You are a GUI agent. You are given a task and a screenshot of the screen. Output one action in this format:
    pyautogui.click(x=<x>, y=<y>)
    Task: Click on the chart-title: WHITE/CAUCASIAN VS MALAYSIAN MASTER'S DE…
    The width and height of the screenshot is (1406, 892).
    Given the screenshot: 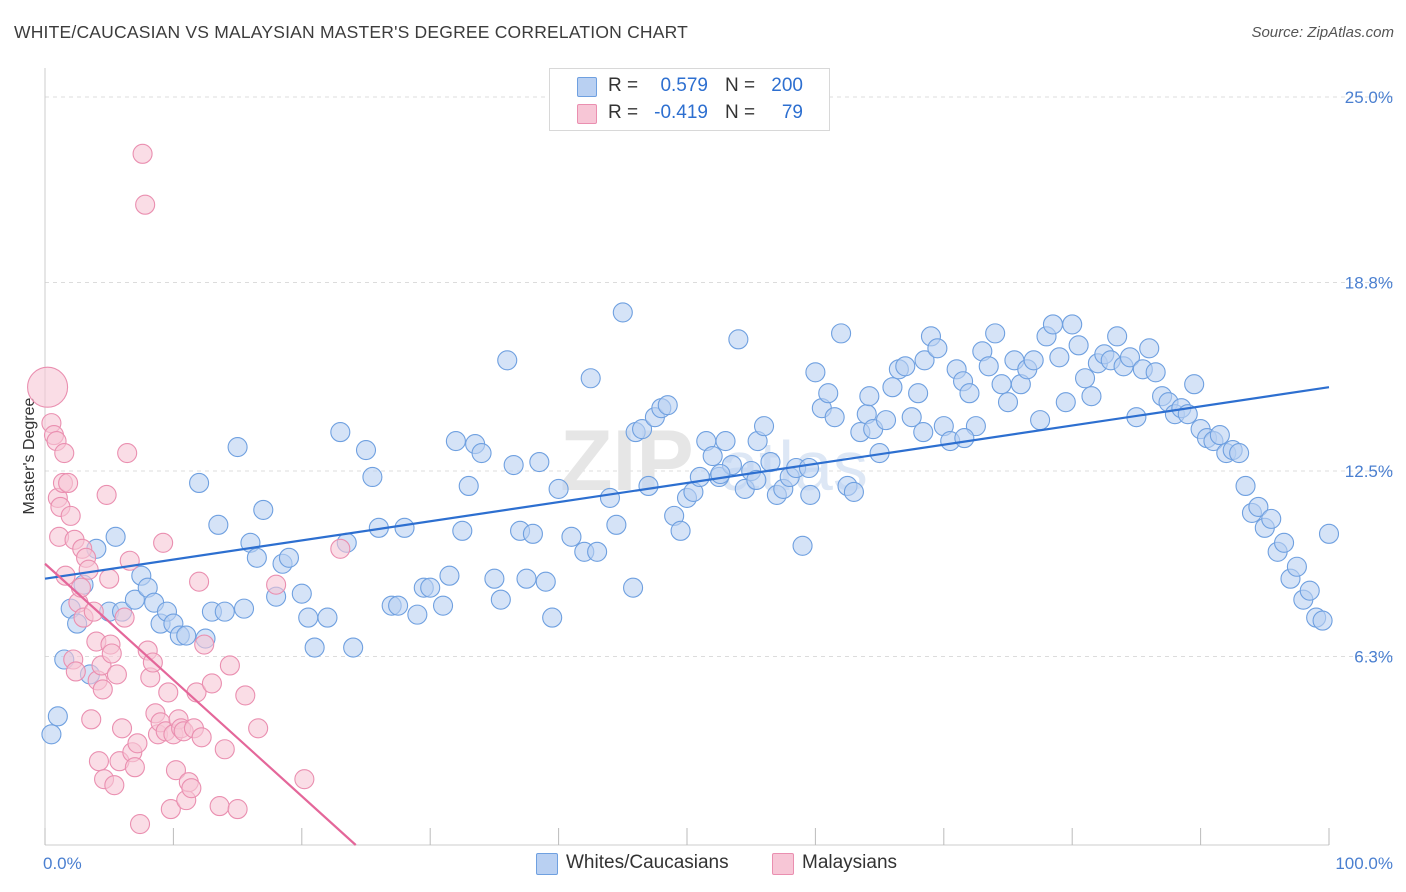 What is the action you would take?
    pyautogui.click(x=351, y=32)
    